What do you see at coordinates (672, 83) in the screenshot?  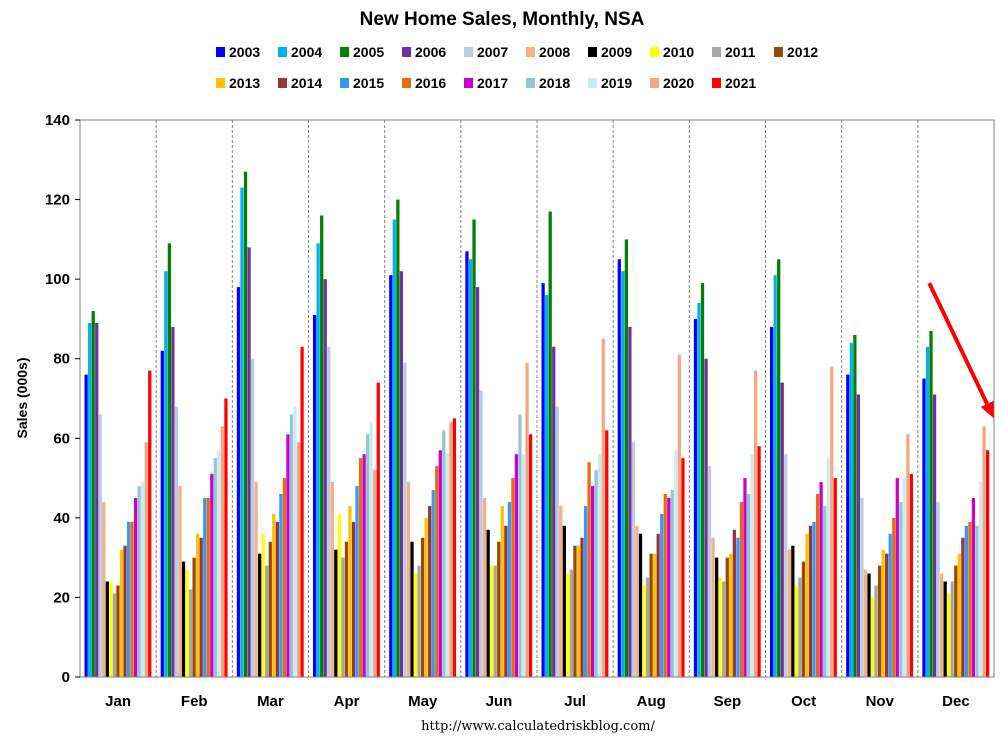 I see `legend-item-2020: 2020` at bounding box center [672, 83].